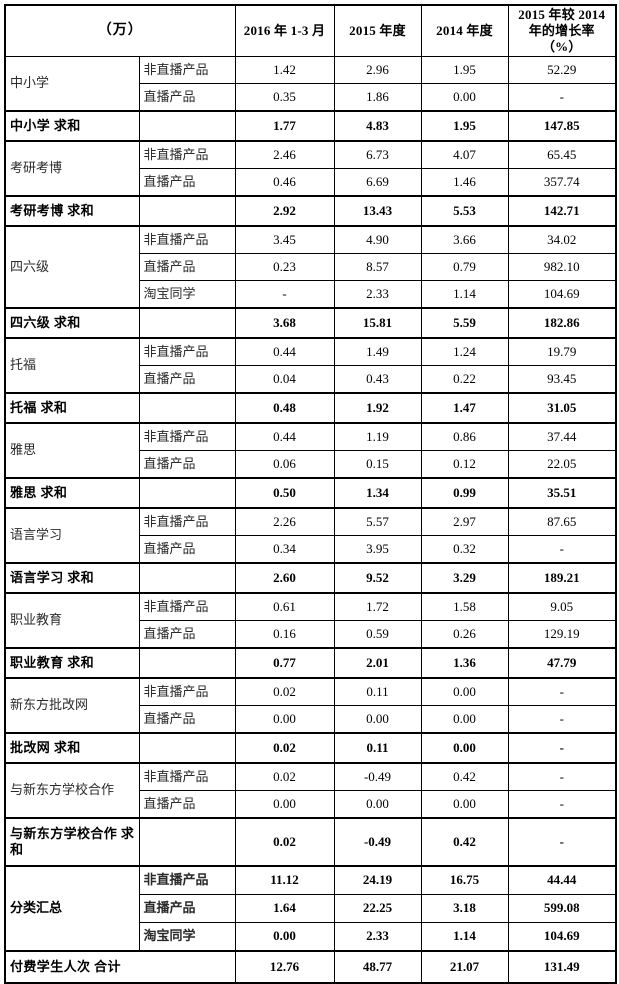  What do you see at coordinates (284, 549) in the screenshot?
I see `value-cell: 0.34` at bounding box center [284, 549].